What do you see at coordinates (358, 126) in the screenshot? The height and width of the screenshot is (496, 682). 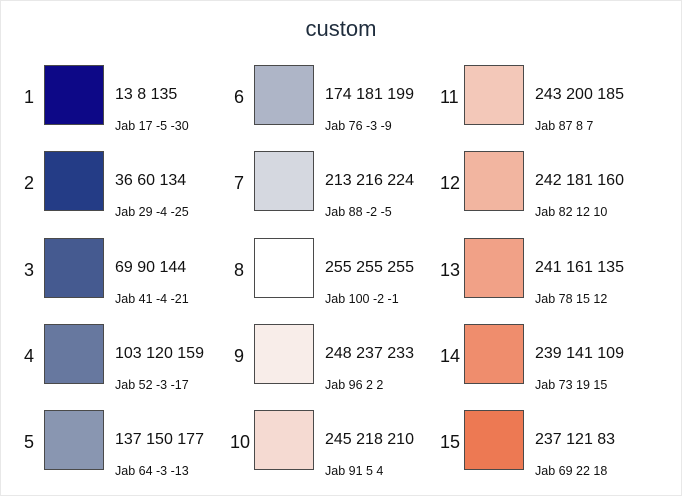 I see `swatch-jab-value: Jab 76 -3 -9` at bounding box center [358, 126].